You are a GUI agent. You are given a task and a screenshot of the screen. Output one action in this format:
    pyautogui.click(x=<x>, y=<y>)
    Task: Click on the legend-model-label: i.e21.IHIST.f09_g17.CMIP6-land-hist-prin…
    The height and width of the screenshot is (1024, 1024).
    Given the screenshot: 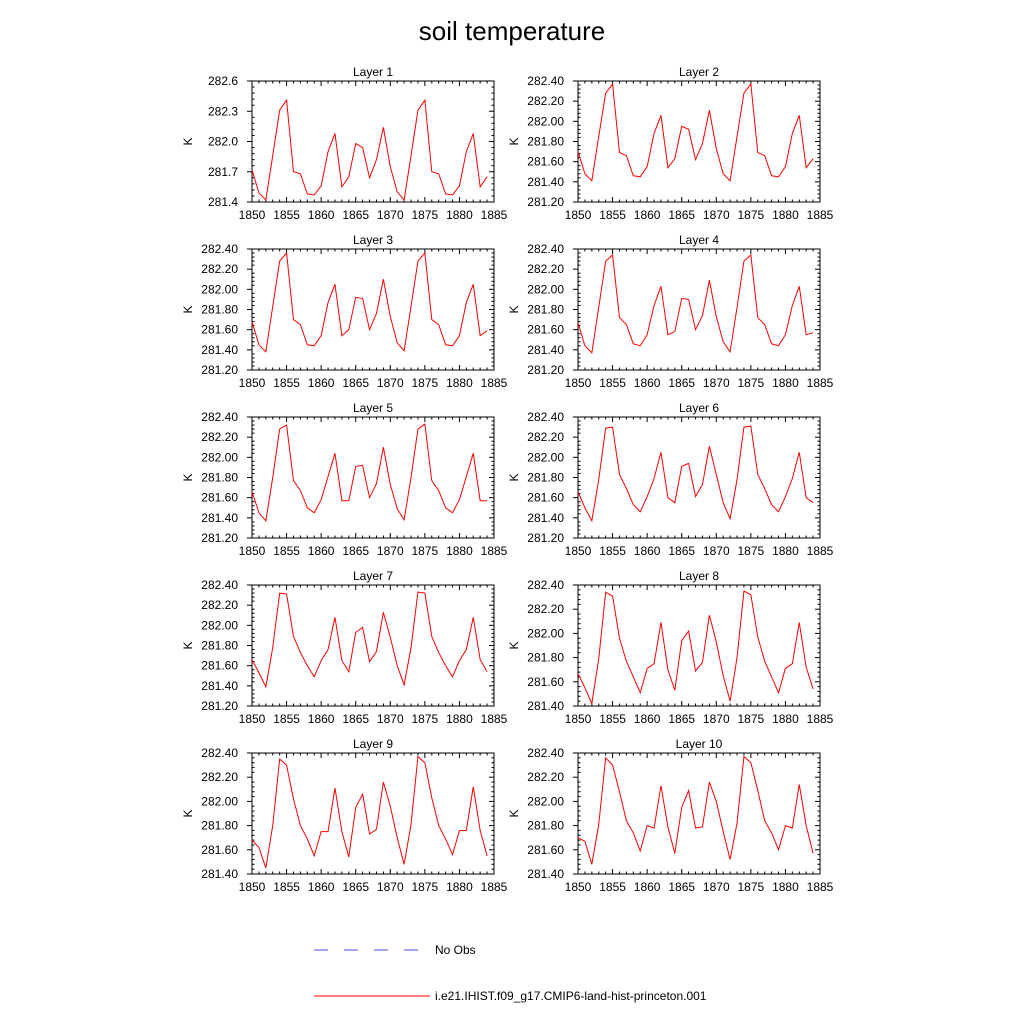 What is the action you would take?
    pyautogui.click(x=571, y=996)
    